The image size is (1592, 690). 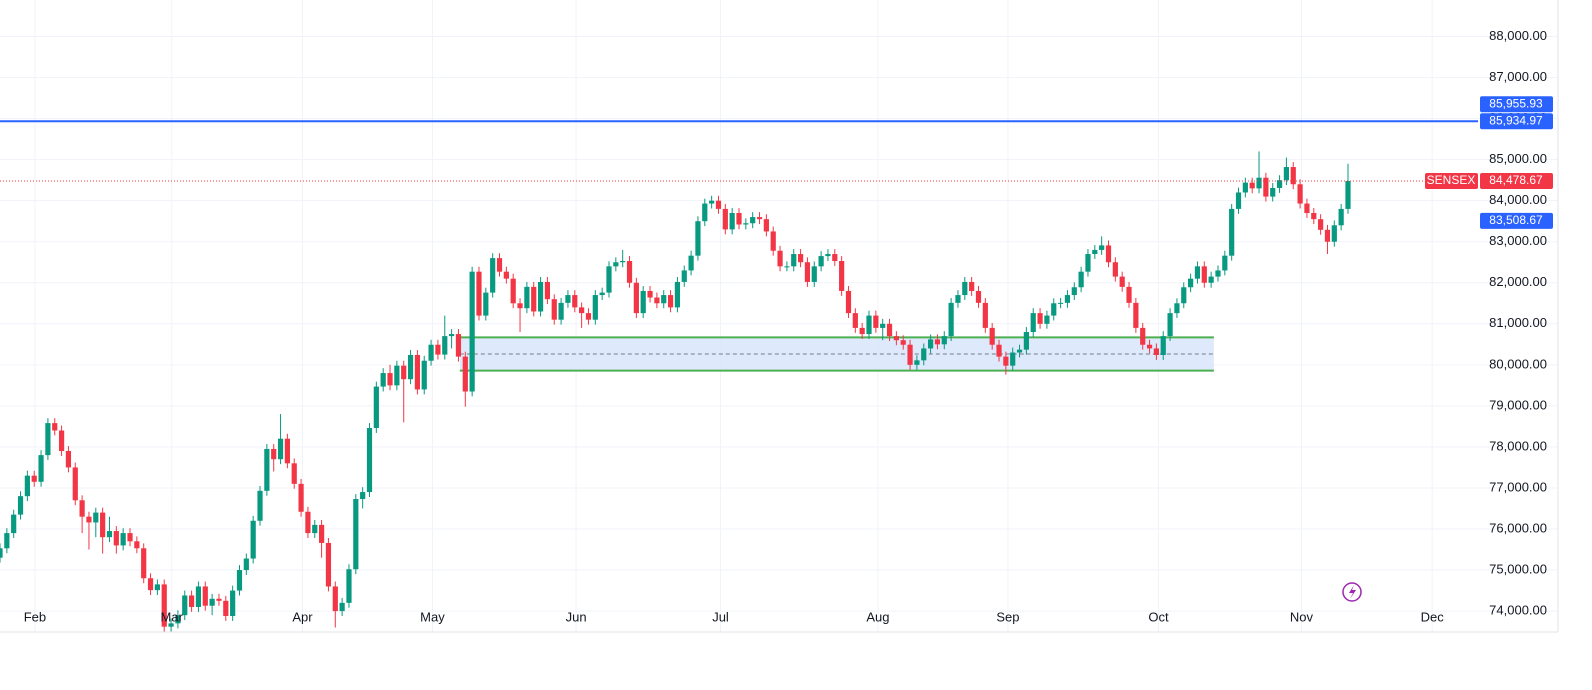 What do you see at coordinates (1518, 240) in the screenshot?
I see `y-tick-label: 83,000.00` at bounding box center [1518, 240].